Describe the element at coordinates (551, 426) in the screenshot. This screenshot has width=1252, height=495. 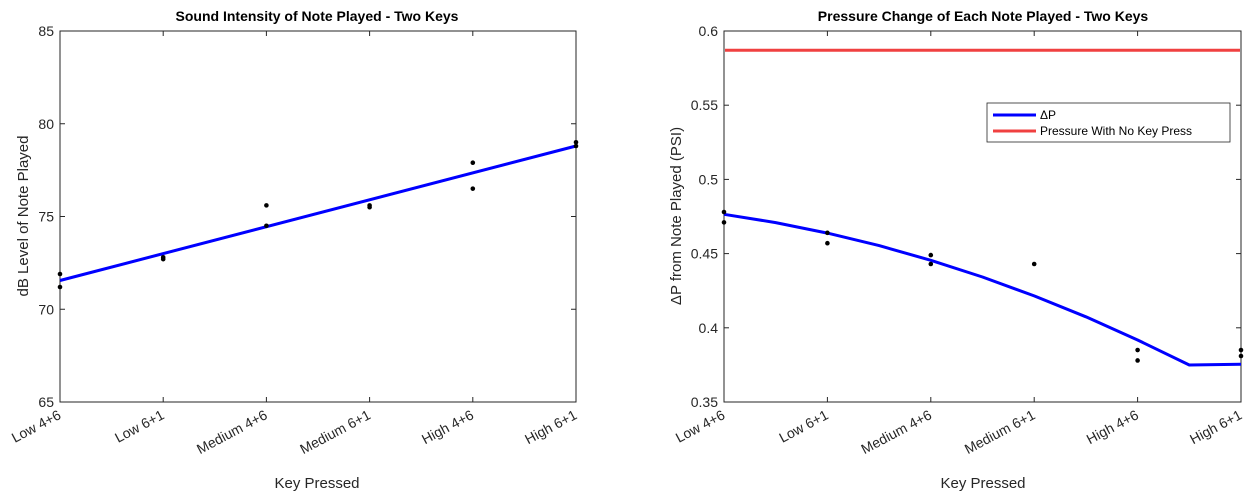
I see `chart1-xtick-label: High 6+1` at that location.